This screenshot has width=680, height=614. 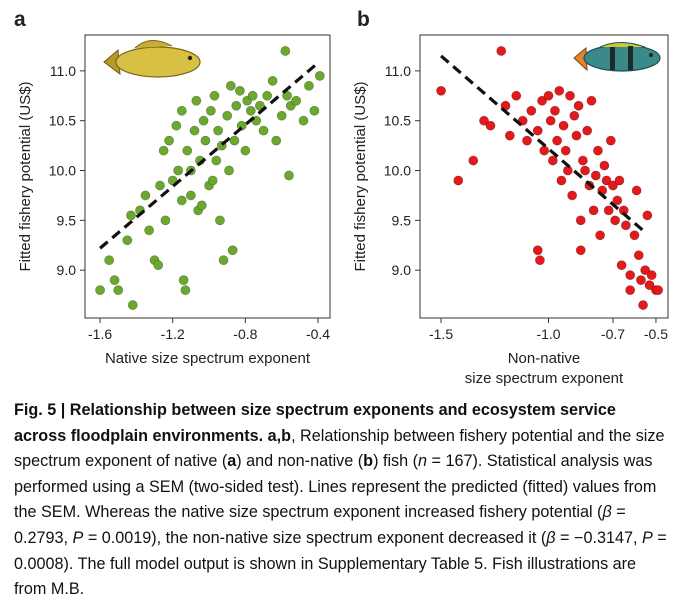 What do you see at coordinates (544, 378) in the screenshot?
I see `x-axis-label: size spectrum exponent` at bounding box center [544, 378].